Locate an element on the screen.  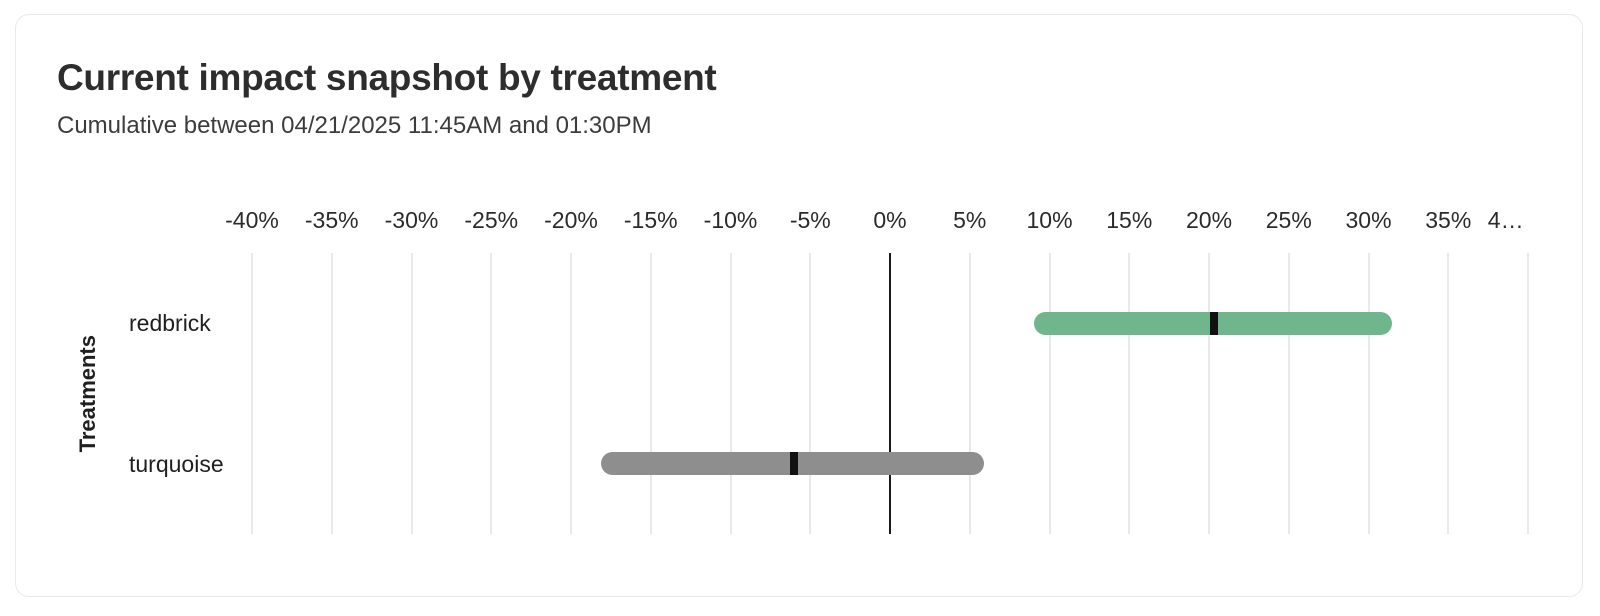
y-axis-title: Treatments is located at coordinates (87, 393).